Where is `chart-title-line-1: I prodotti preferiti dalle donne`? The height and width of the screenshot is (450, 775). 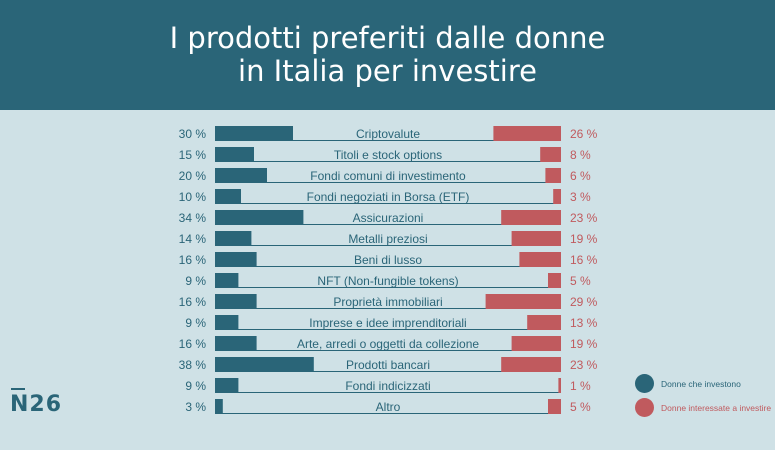
chart-title-line-1: I prodotti preferiti dalle donne is located at coordinates (387, 38).